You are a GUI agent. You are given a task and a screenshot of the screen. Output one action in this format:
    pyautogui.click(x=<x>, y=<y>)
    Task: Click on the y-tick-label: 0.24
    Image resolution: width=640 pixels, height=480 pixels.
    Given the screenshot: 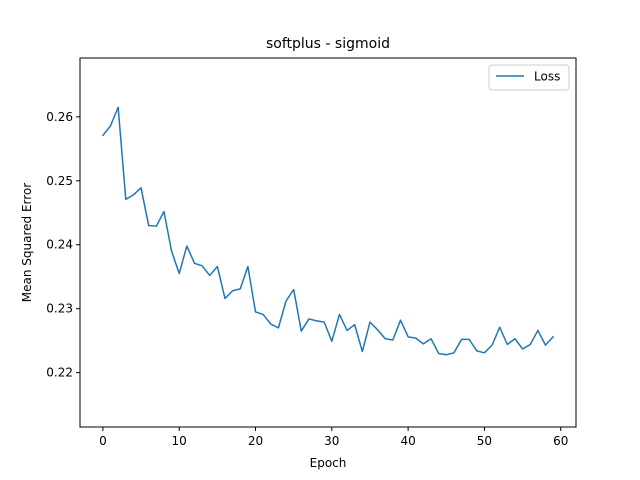 What is the action you would take?
    pyautogui.click(x=59, y=245)
    